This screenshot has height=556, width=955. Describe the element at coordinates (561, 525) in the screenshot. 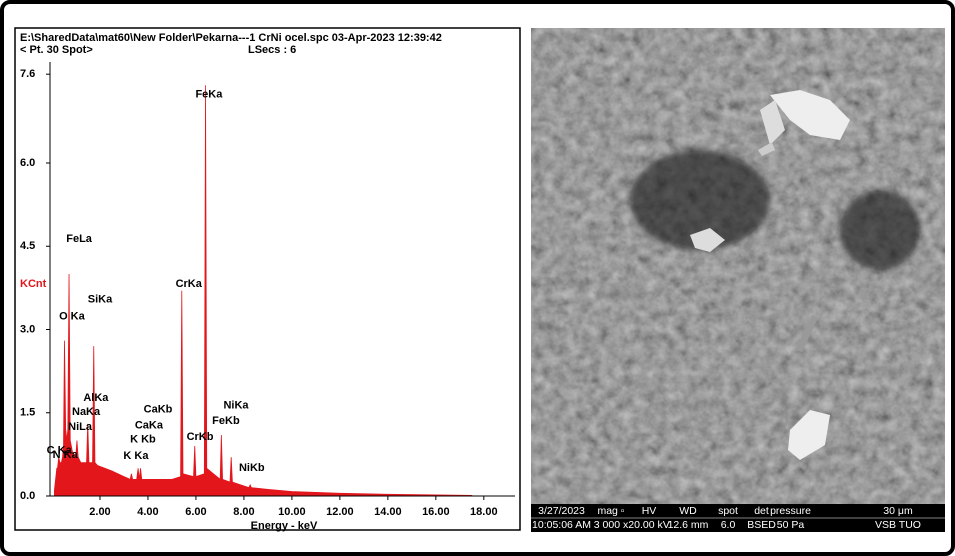

I see `info-value: 10:05:06 AM` at that location.